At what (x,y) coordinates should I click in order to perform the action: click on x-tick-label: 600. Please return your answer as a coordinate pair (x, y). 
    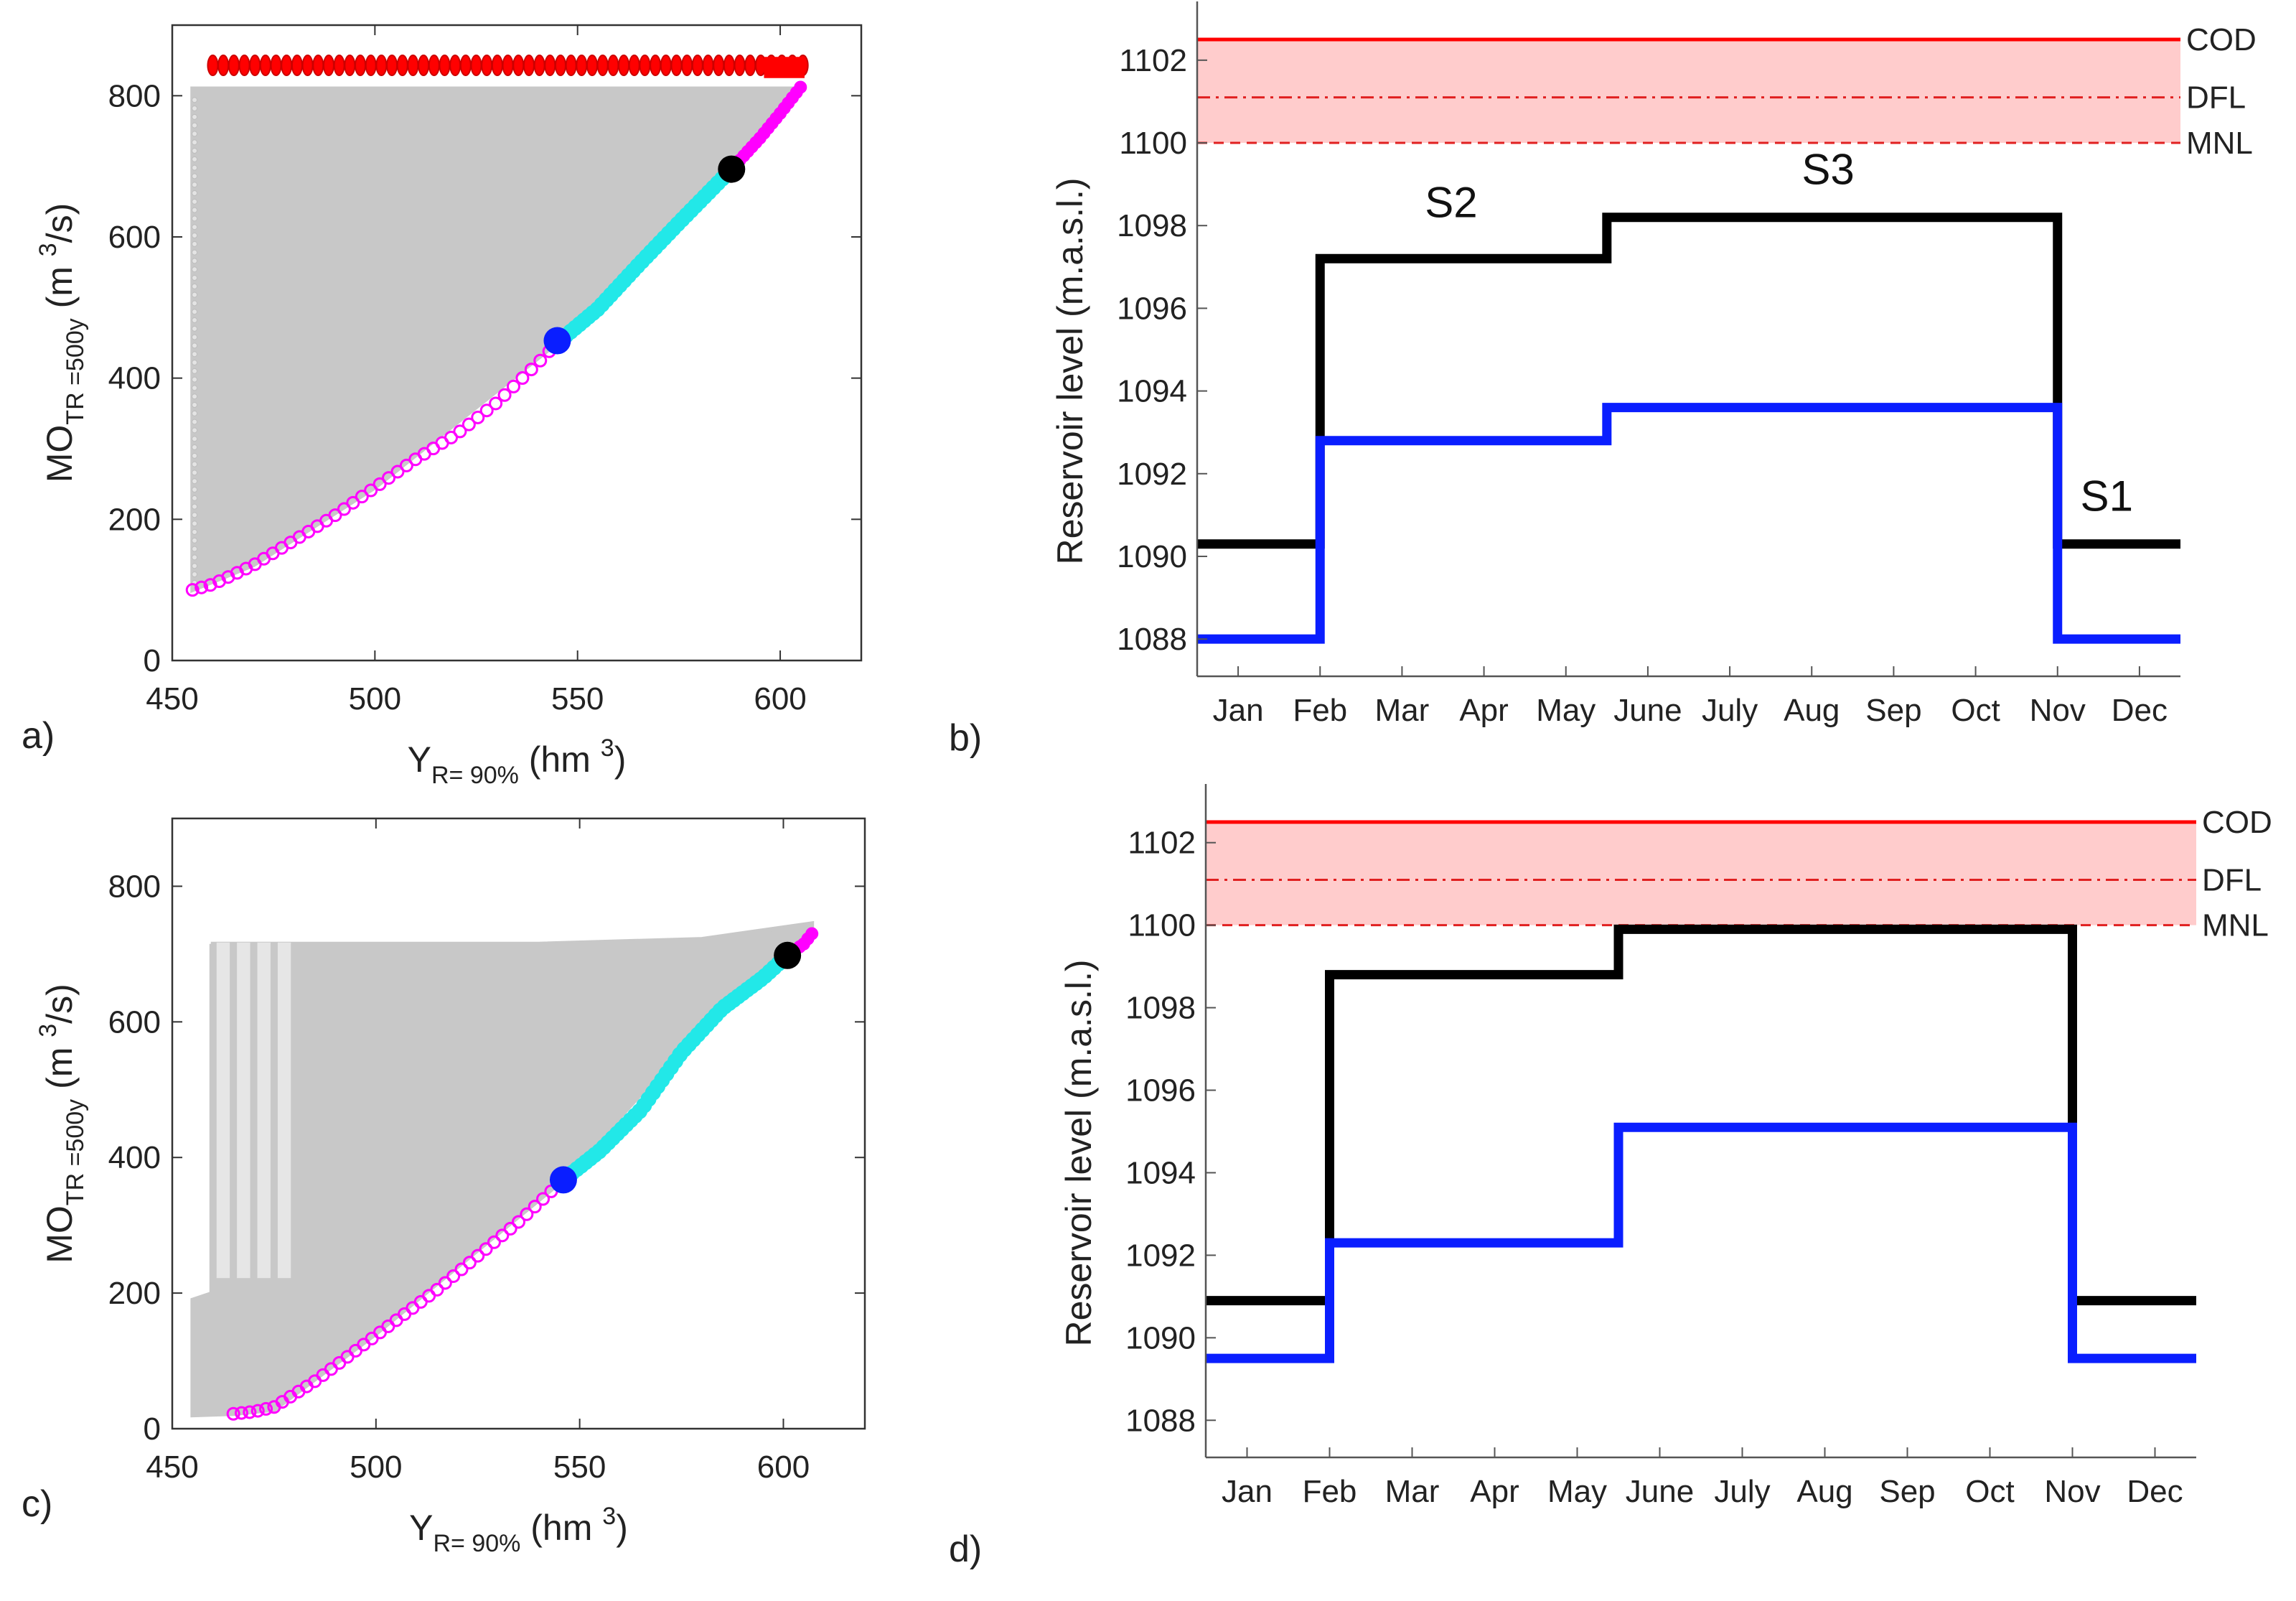
    Looking at the image, I should click on (780, 699).